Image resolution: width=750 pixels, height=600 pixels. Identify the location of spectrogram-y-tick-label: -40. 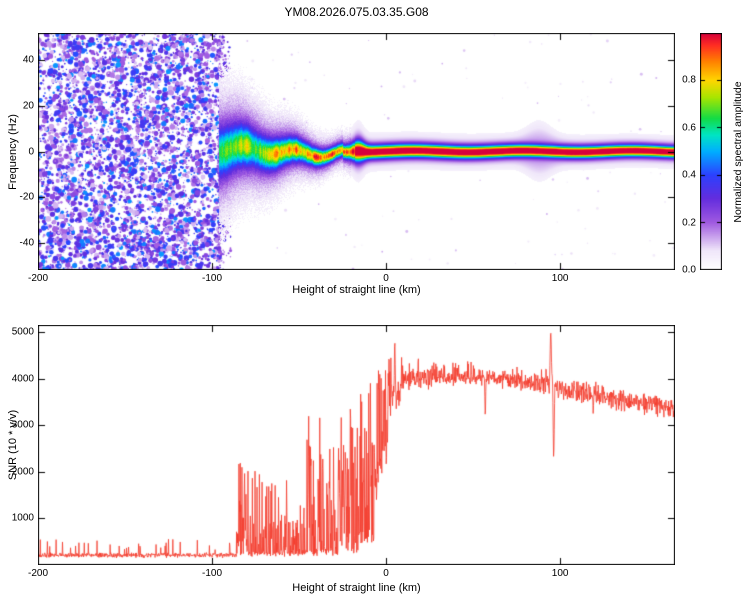
(26, 243).